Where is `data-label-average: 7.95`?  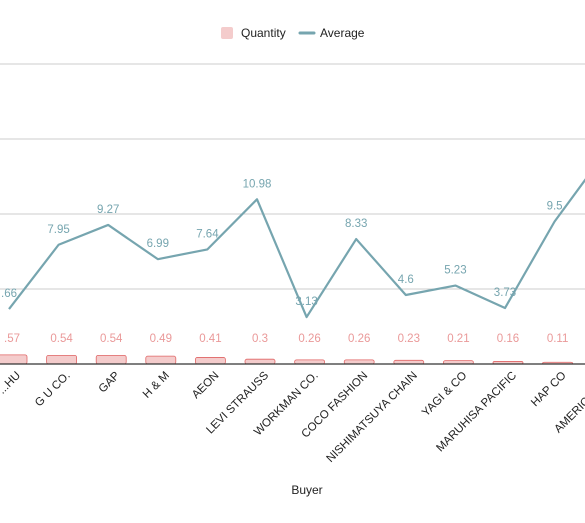 data-label-average: 7.95 is located at coordinates (58, 230).